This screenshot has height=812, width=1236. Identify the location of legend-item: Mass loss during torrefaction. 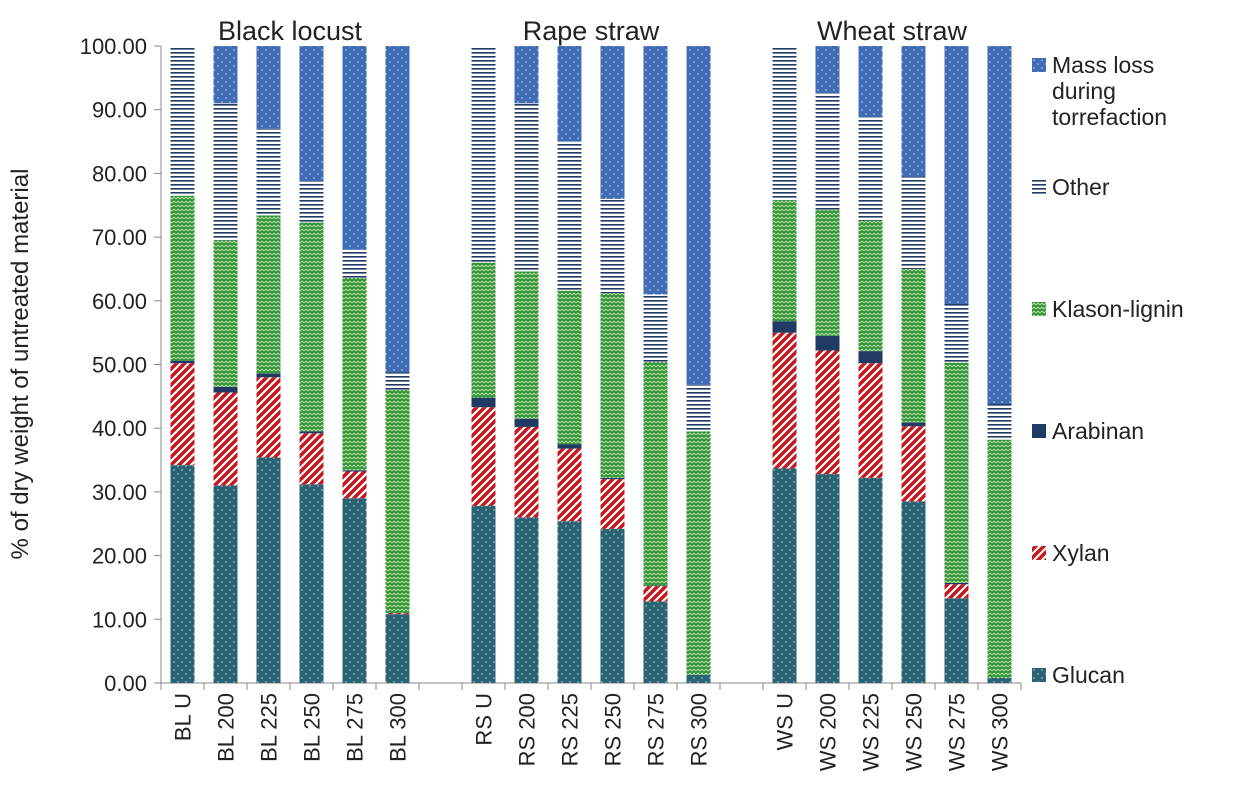
(1117, 91).